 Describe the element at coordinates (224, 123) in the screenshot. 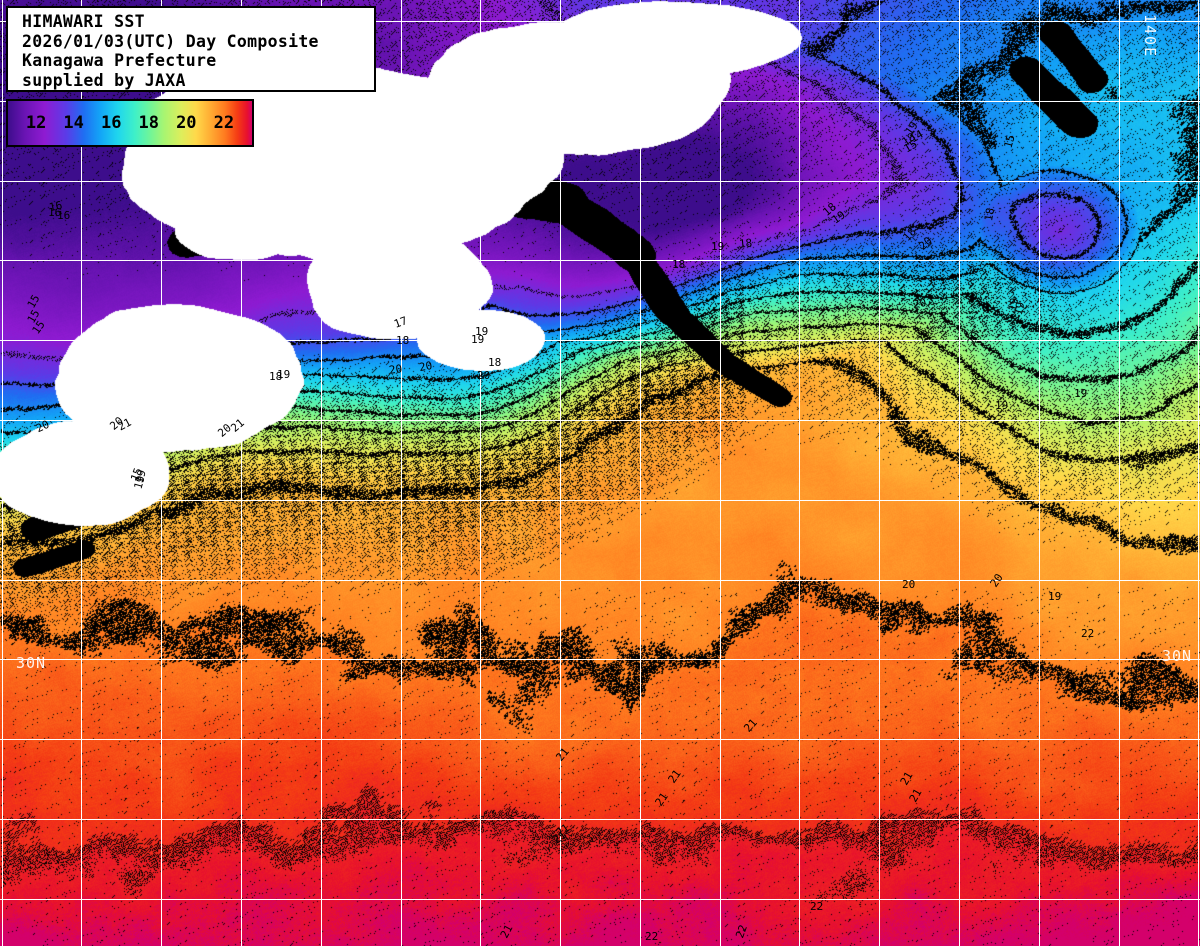

I see `colorbar-tick-22: 22` at that location.